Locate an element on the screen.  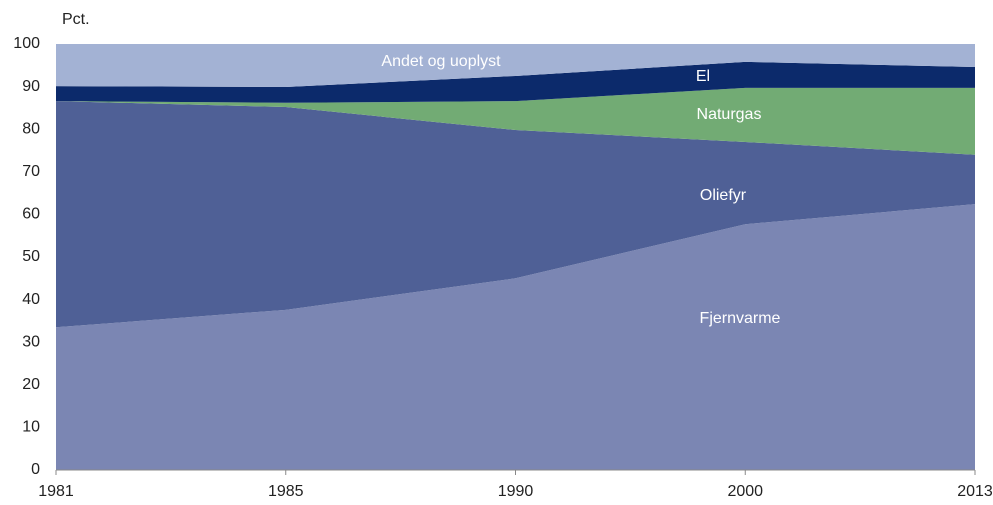
y-tick-label: 100 is located at coordinates (26, 43).